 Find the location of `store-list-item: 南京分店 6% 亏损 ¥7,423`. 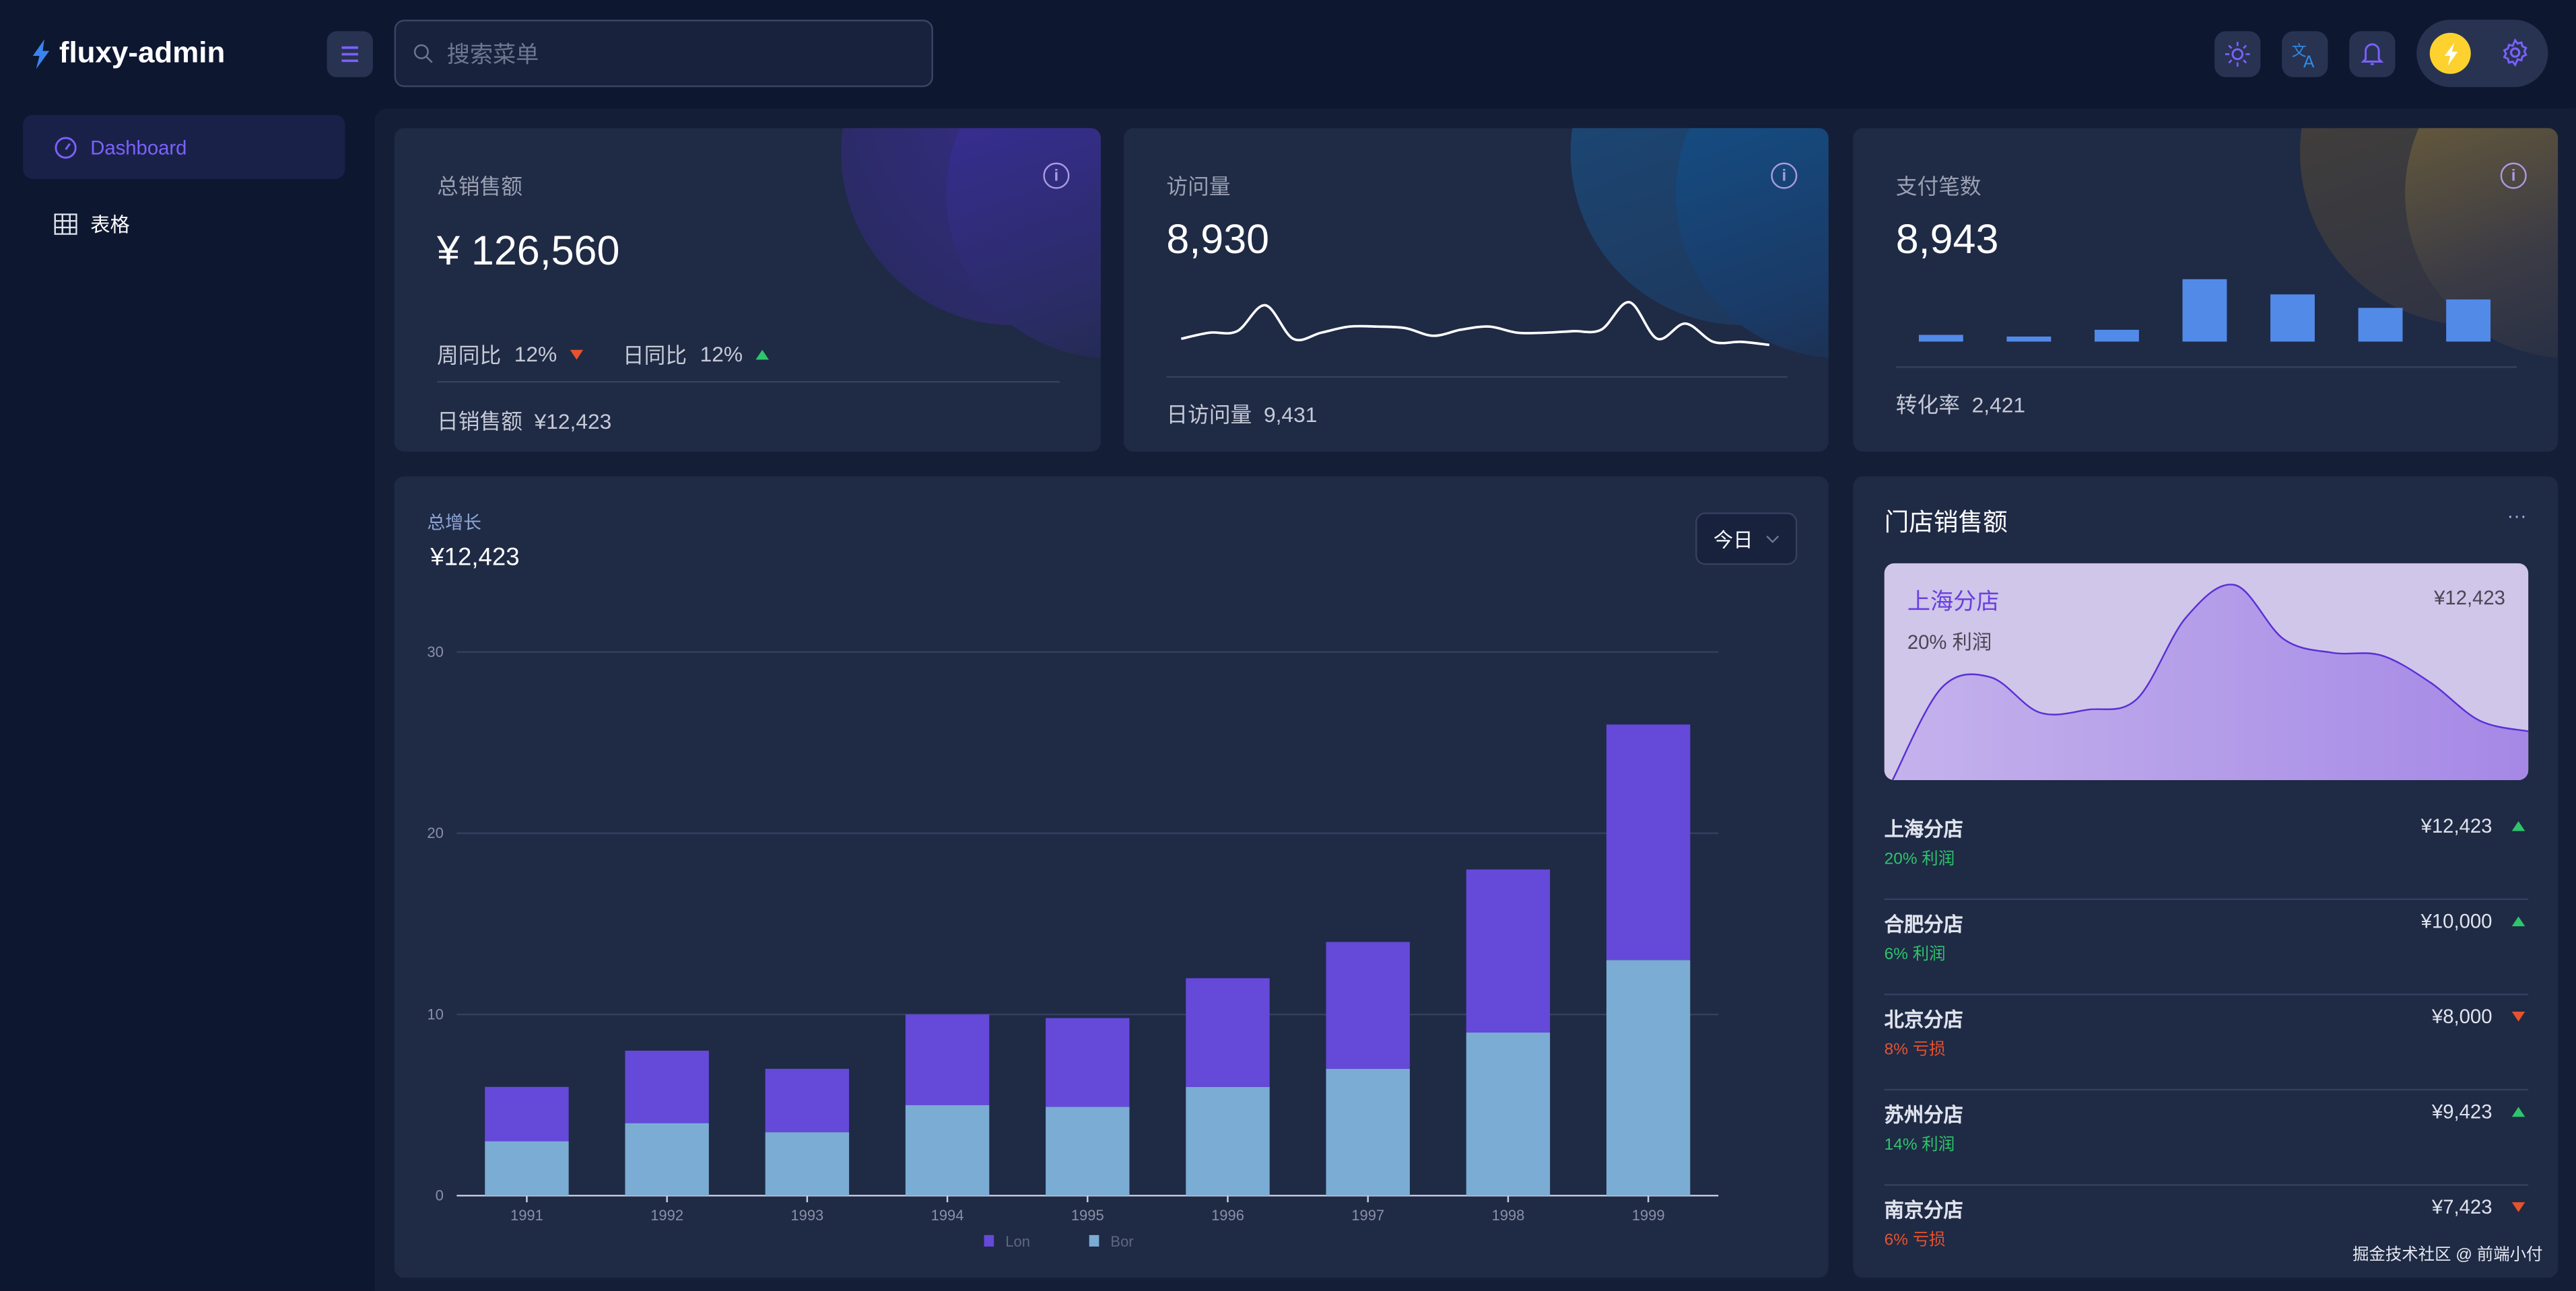

store-list-item: 南京分店 6% 亏损 ¥7,423 is located at coordinates (2206, 1232).